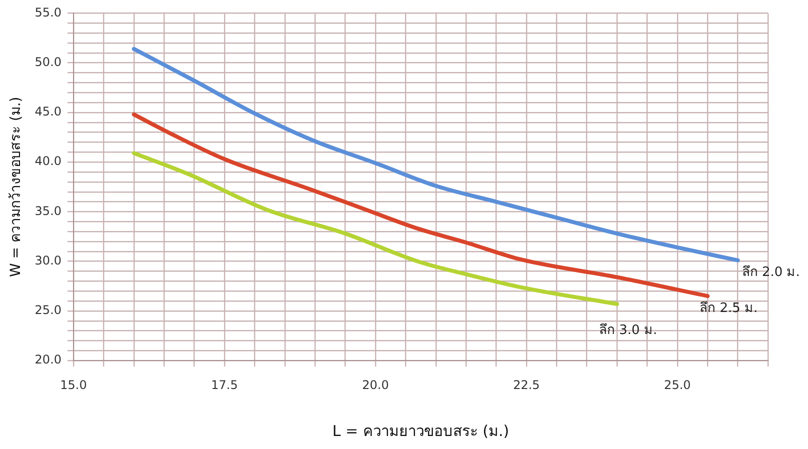 The height and width of the screenshot is (449, 808). What do you see at coordinates (48, 12) in the screenshot?
I see `y-tick-label: 55.0` at bounding box center [48, 12].